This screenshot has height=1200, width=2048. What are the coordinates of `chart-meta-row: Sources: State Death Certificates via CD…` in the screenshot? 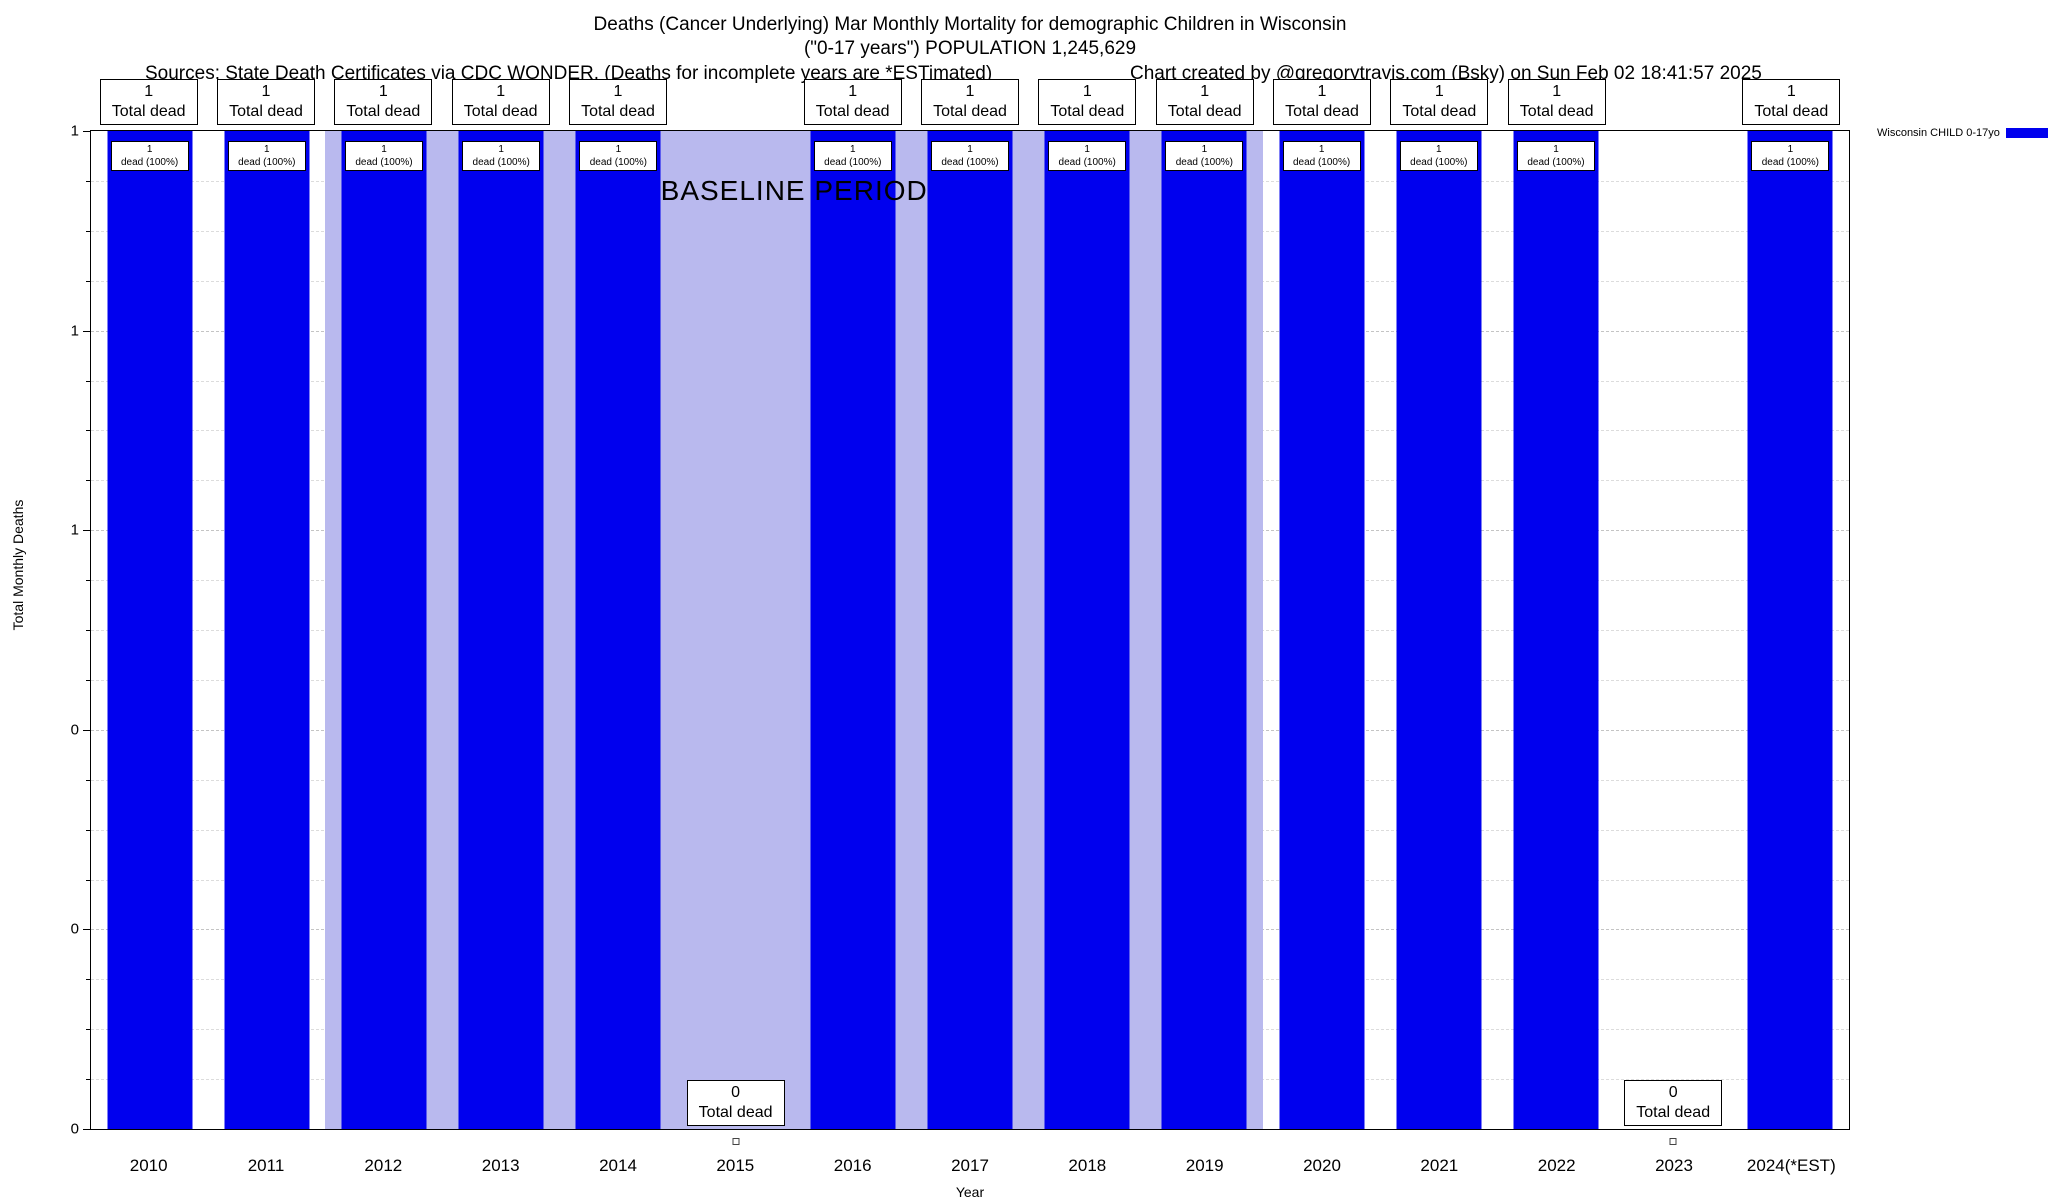 It's located at (970, 75).